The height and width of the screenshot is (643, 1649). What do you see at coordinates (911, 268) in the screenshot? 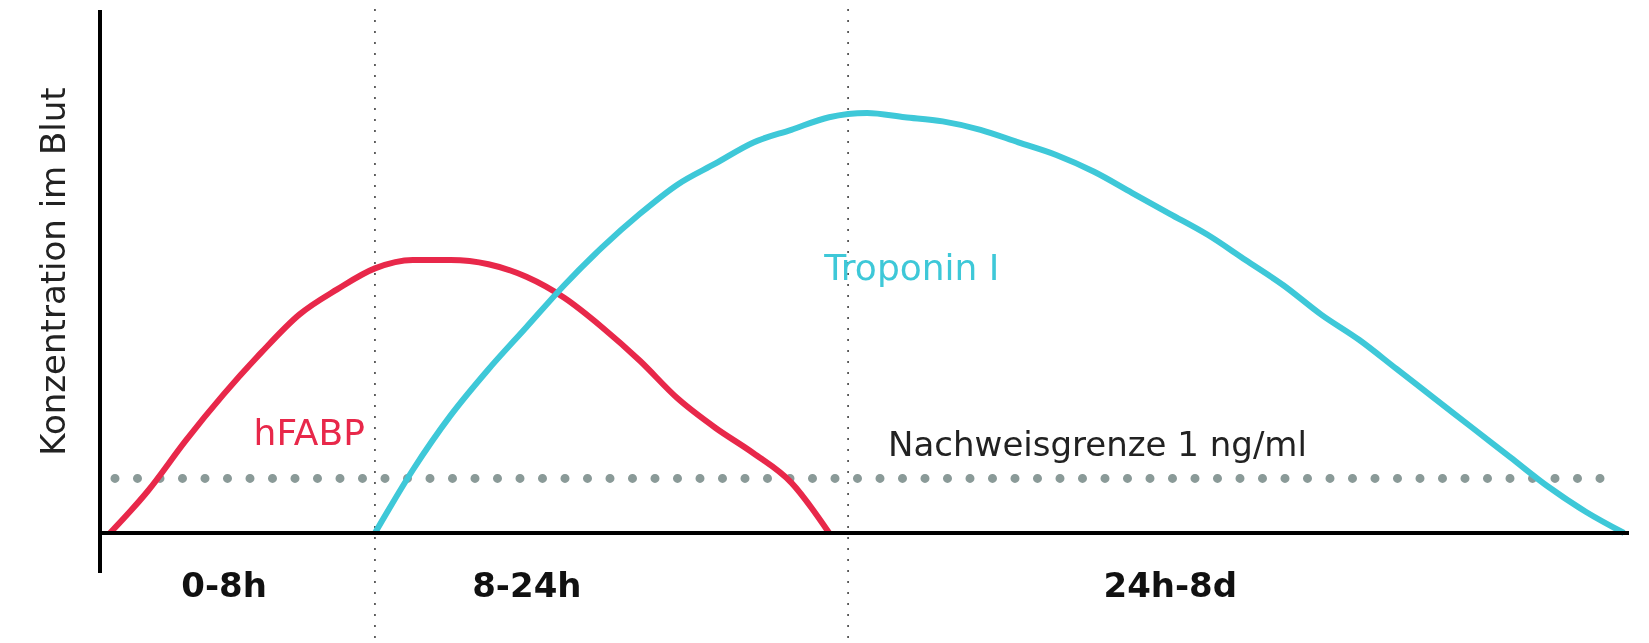
I see `text: Troponin I` at bounding box center [911, 268].